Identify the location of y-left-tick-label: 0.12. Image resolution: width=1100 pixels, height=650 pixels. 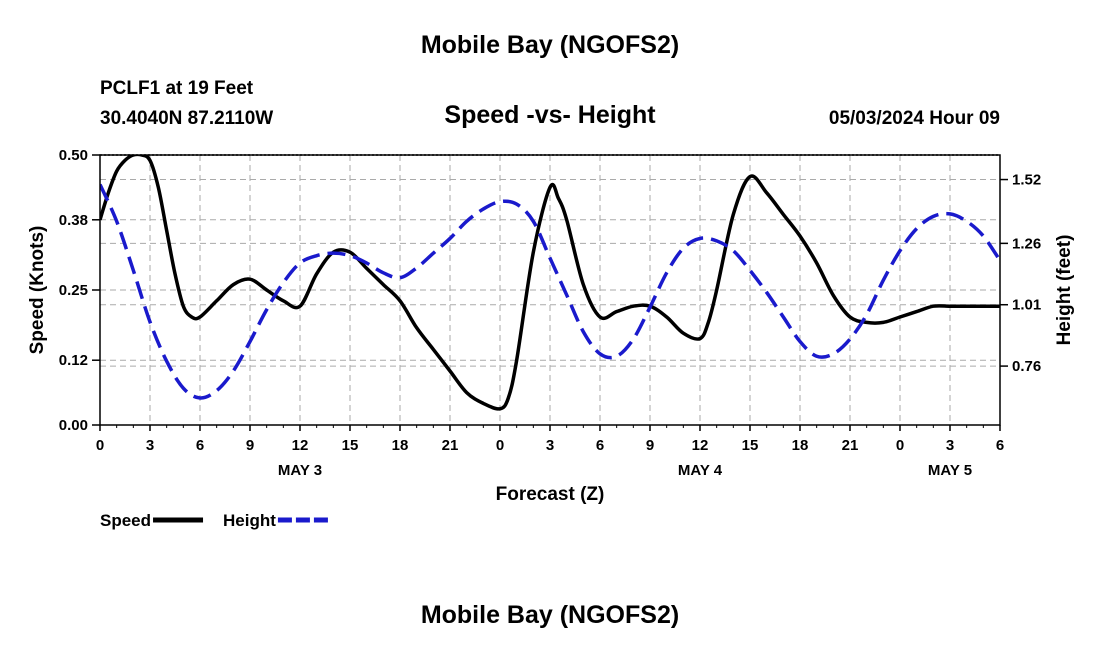
(73, 360).